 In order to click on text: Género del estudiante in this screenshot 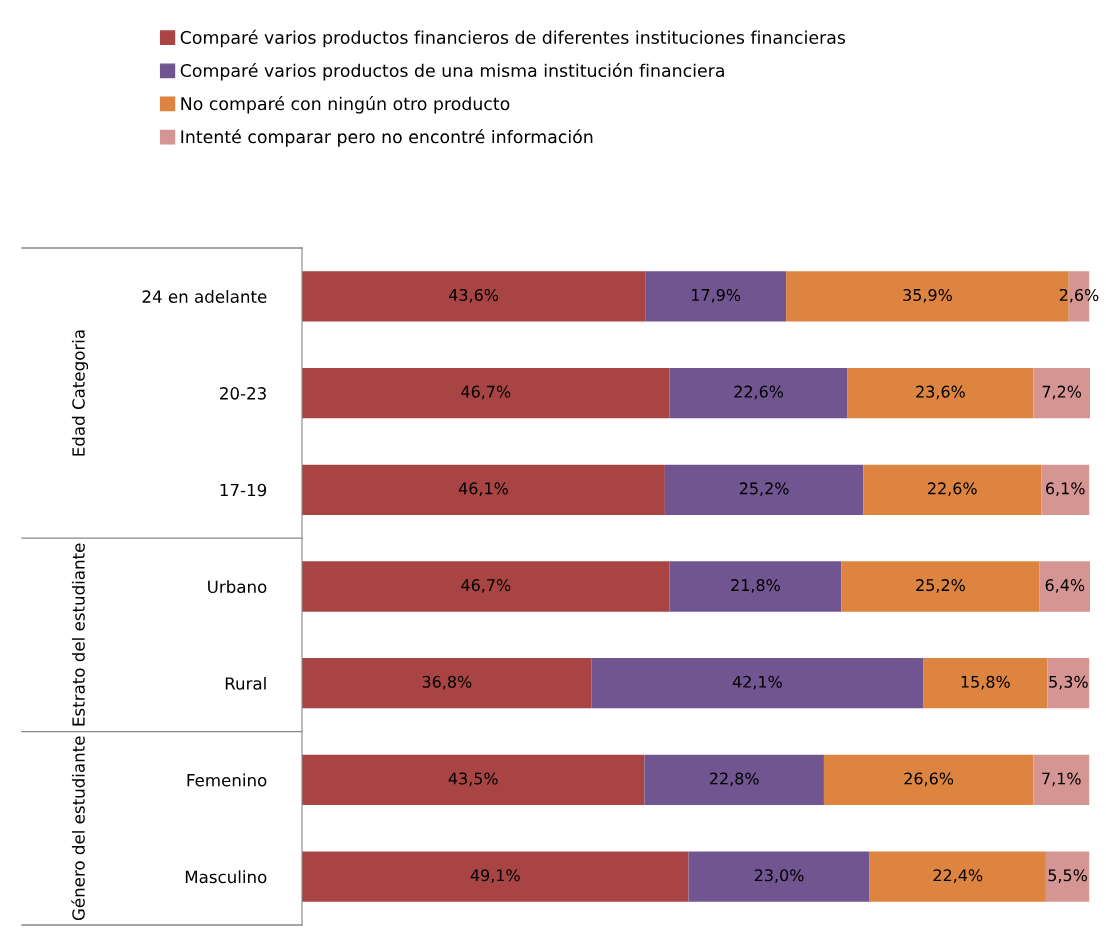, I will do `click(78, 828)`.